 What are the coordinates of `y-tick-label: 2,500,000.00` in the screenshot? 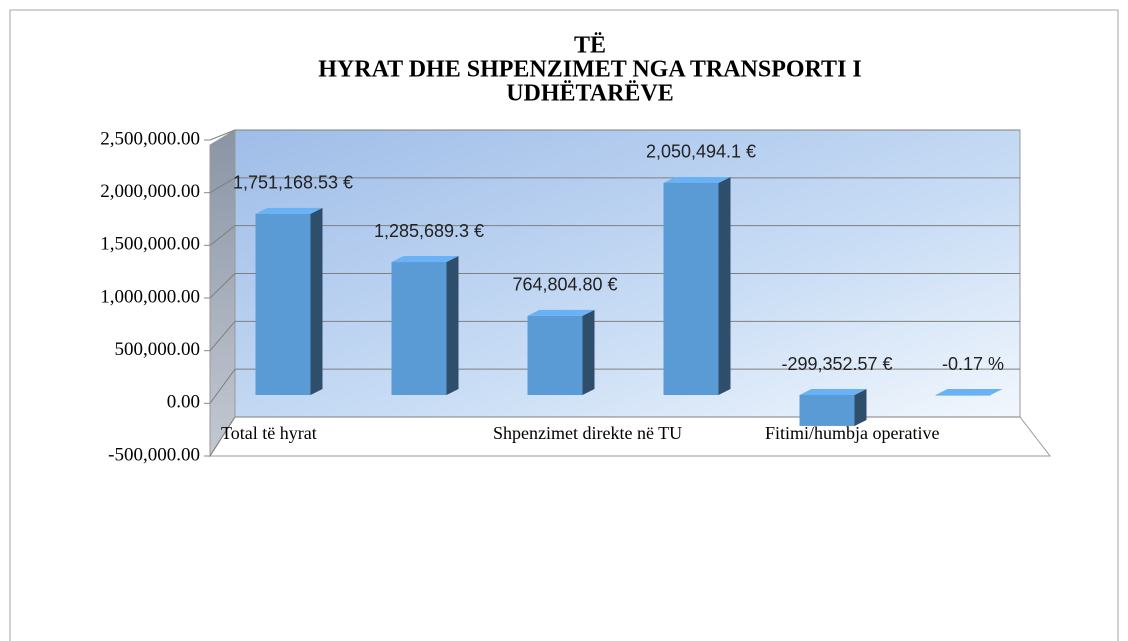 It's located at (150, 138).